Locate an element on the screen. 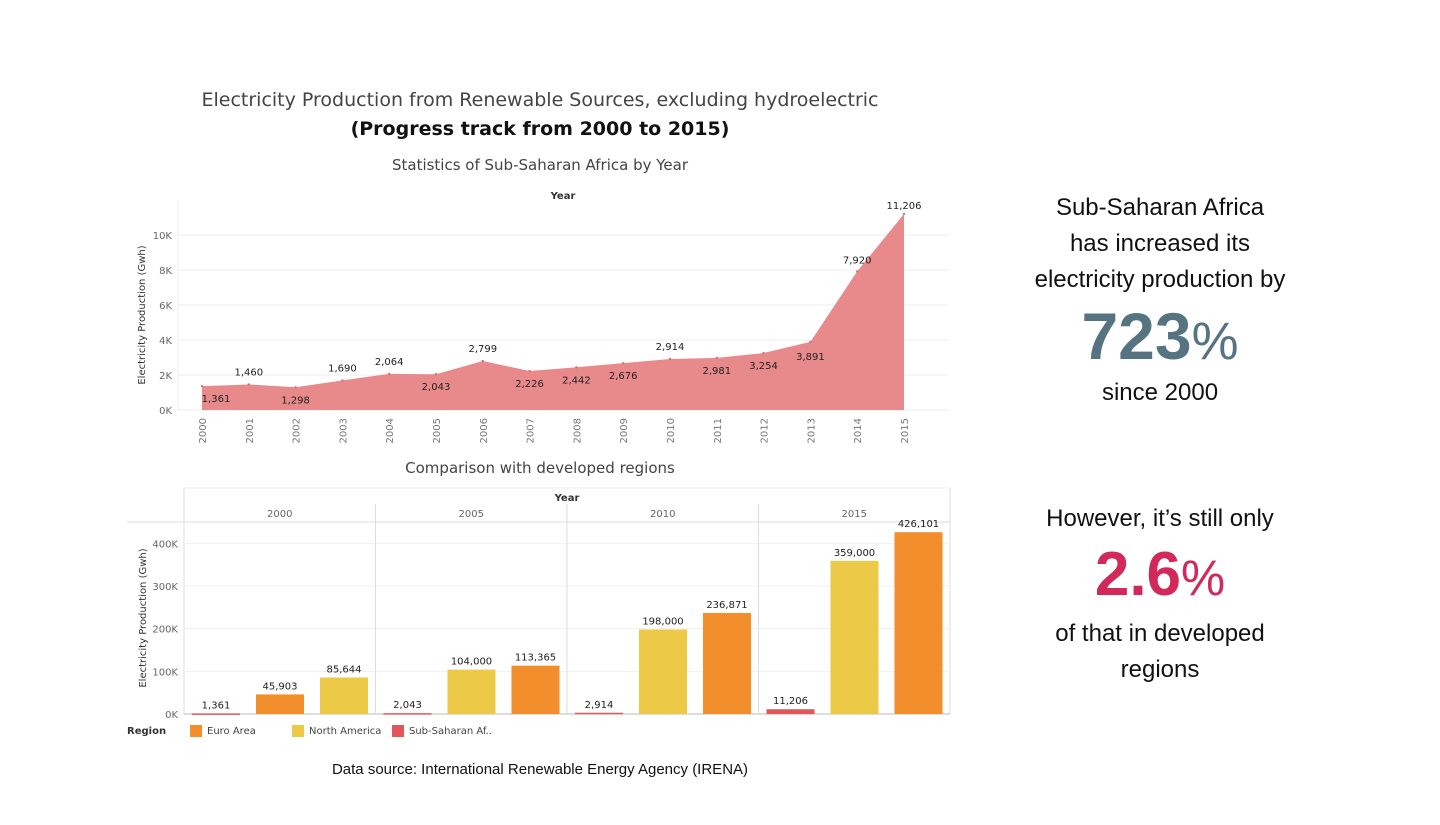 The height and width of the screenshot is (825, 1440). bar-group-label: 2005 is located at coordinates (471, 514).